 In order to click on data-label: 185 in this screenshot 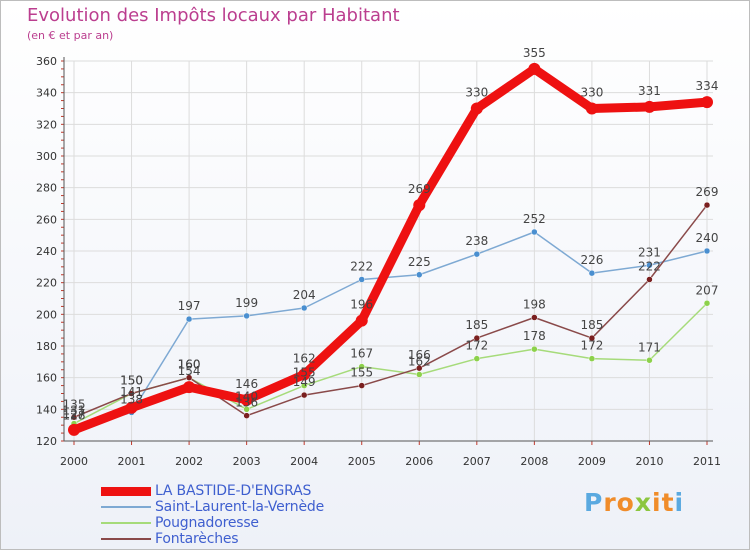, I will do `click(476, 325)`.